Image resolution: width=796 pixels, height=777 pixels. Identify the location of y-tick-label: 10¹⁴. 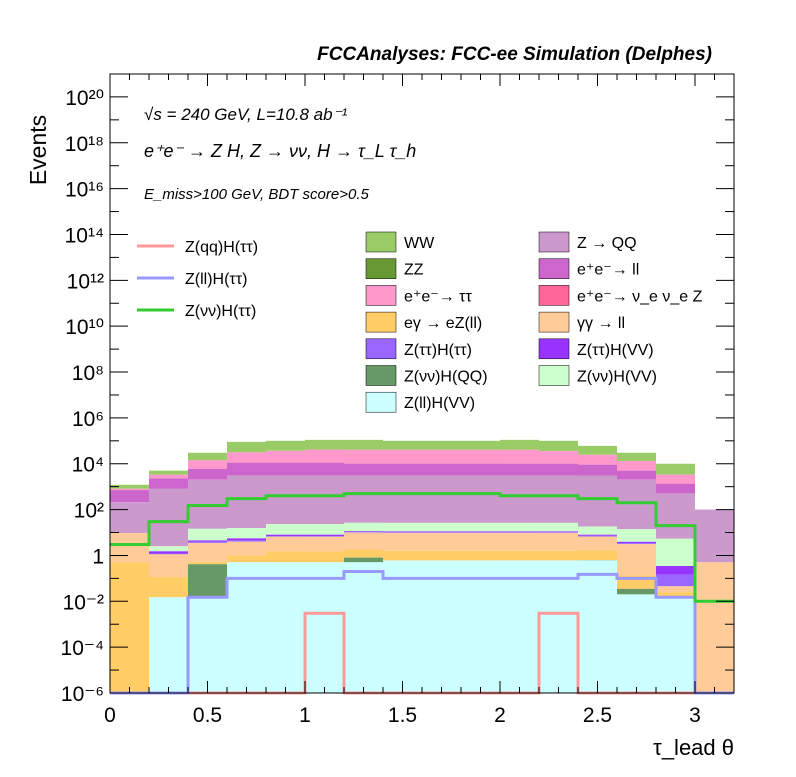
(84, 235).